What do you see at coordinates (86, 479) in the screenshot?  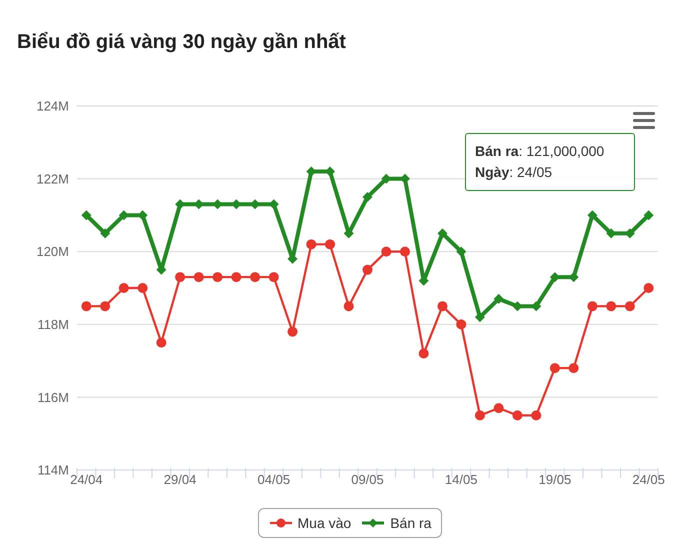 I see `x-tick-label: 24/04` at bounding box center [86, 479].